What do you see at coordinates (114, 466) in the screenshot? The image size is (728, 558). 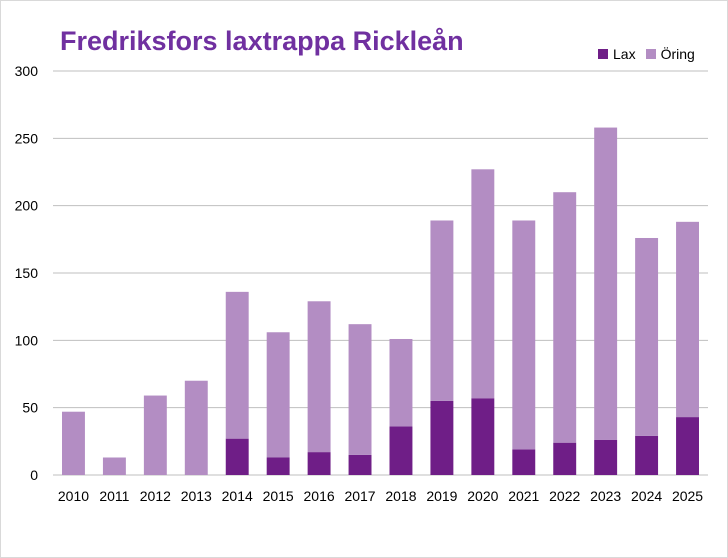 I see `bar-oring-2011` at bounding box center [114, 466].